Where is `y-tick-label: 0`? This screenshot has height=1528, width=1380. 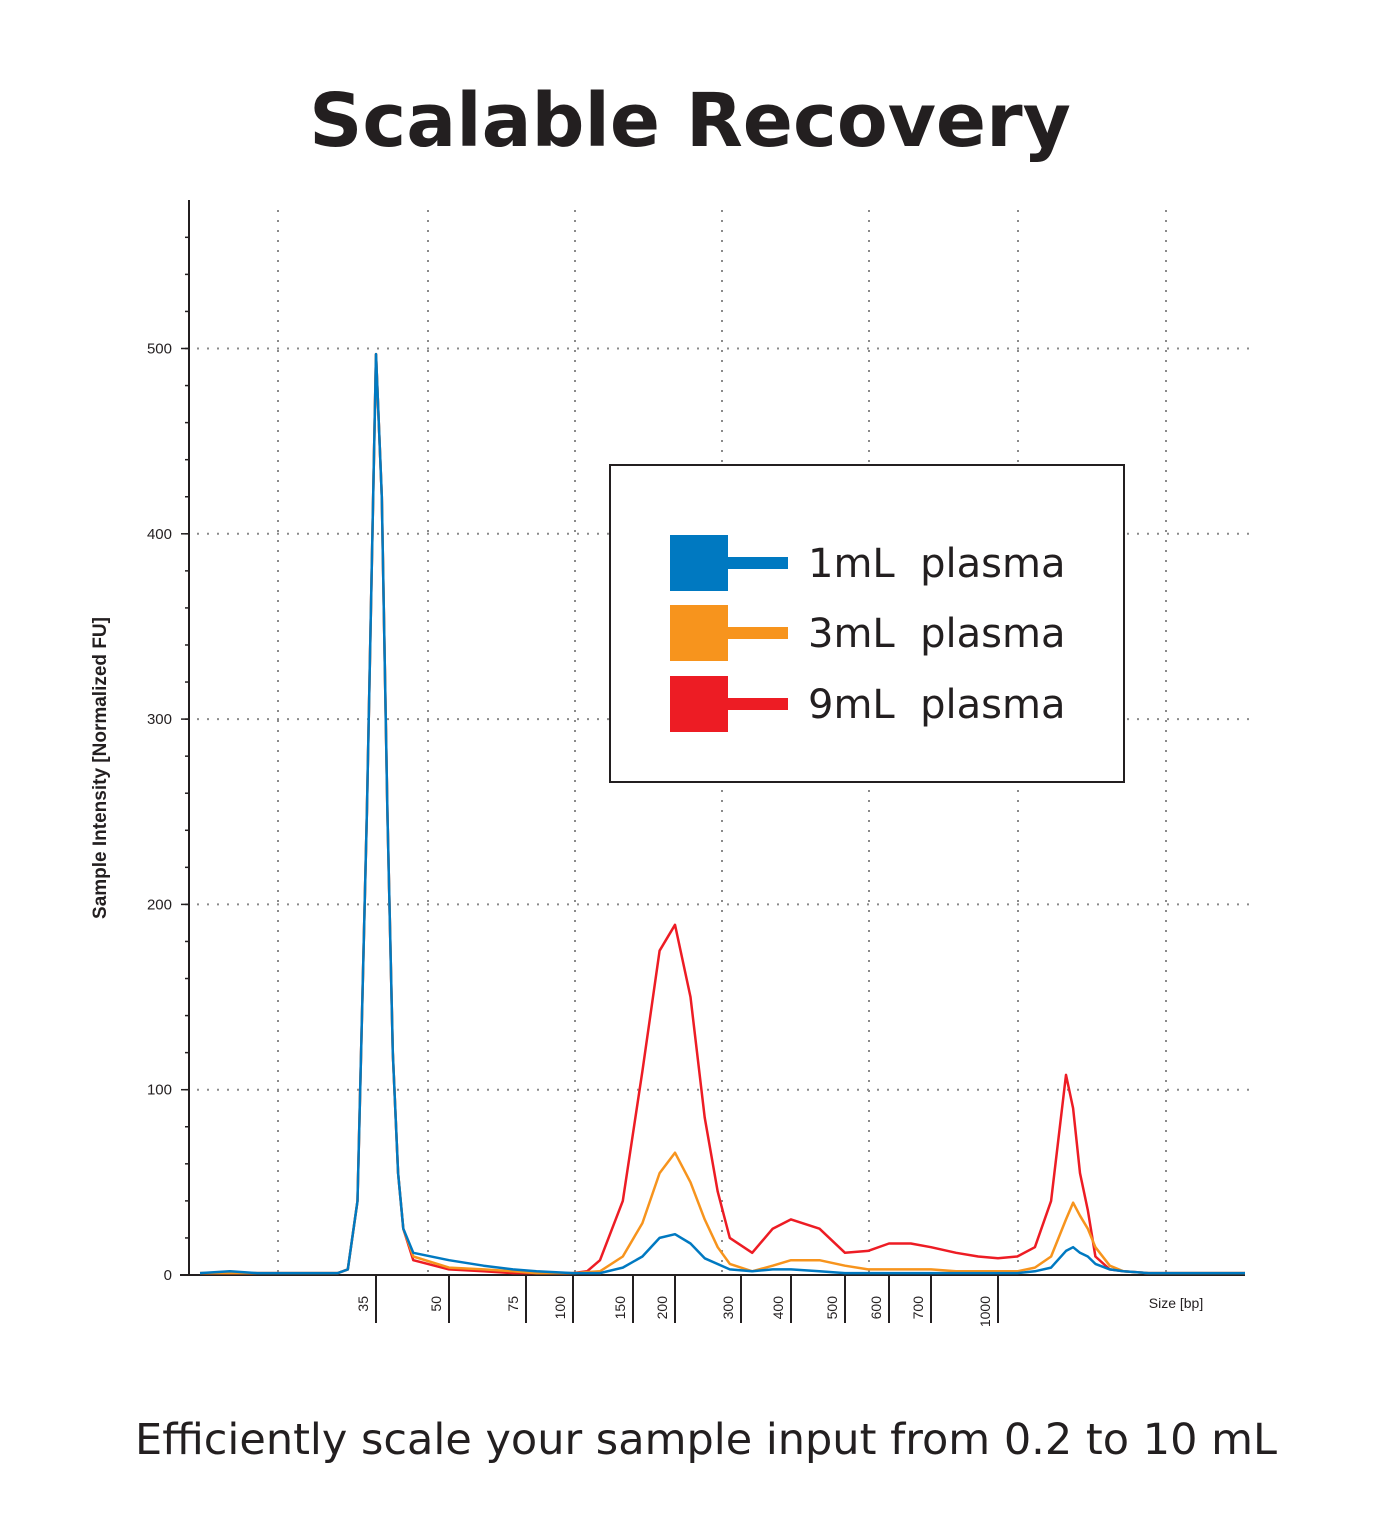
y-tick-label: 0 is located at coordinates (168, 1275).